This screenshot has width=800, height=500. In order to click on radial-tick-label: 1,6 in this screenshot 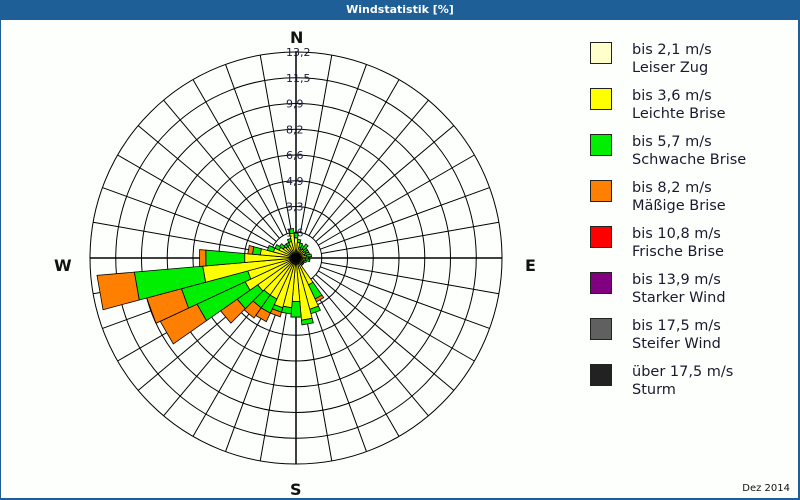, I will do `click(295, 232)`.